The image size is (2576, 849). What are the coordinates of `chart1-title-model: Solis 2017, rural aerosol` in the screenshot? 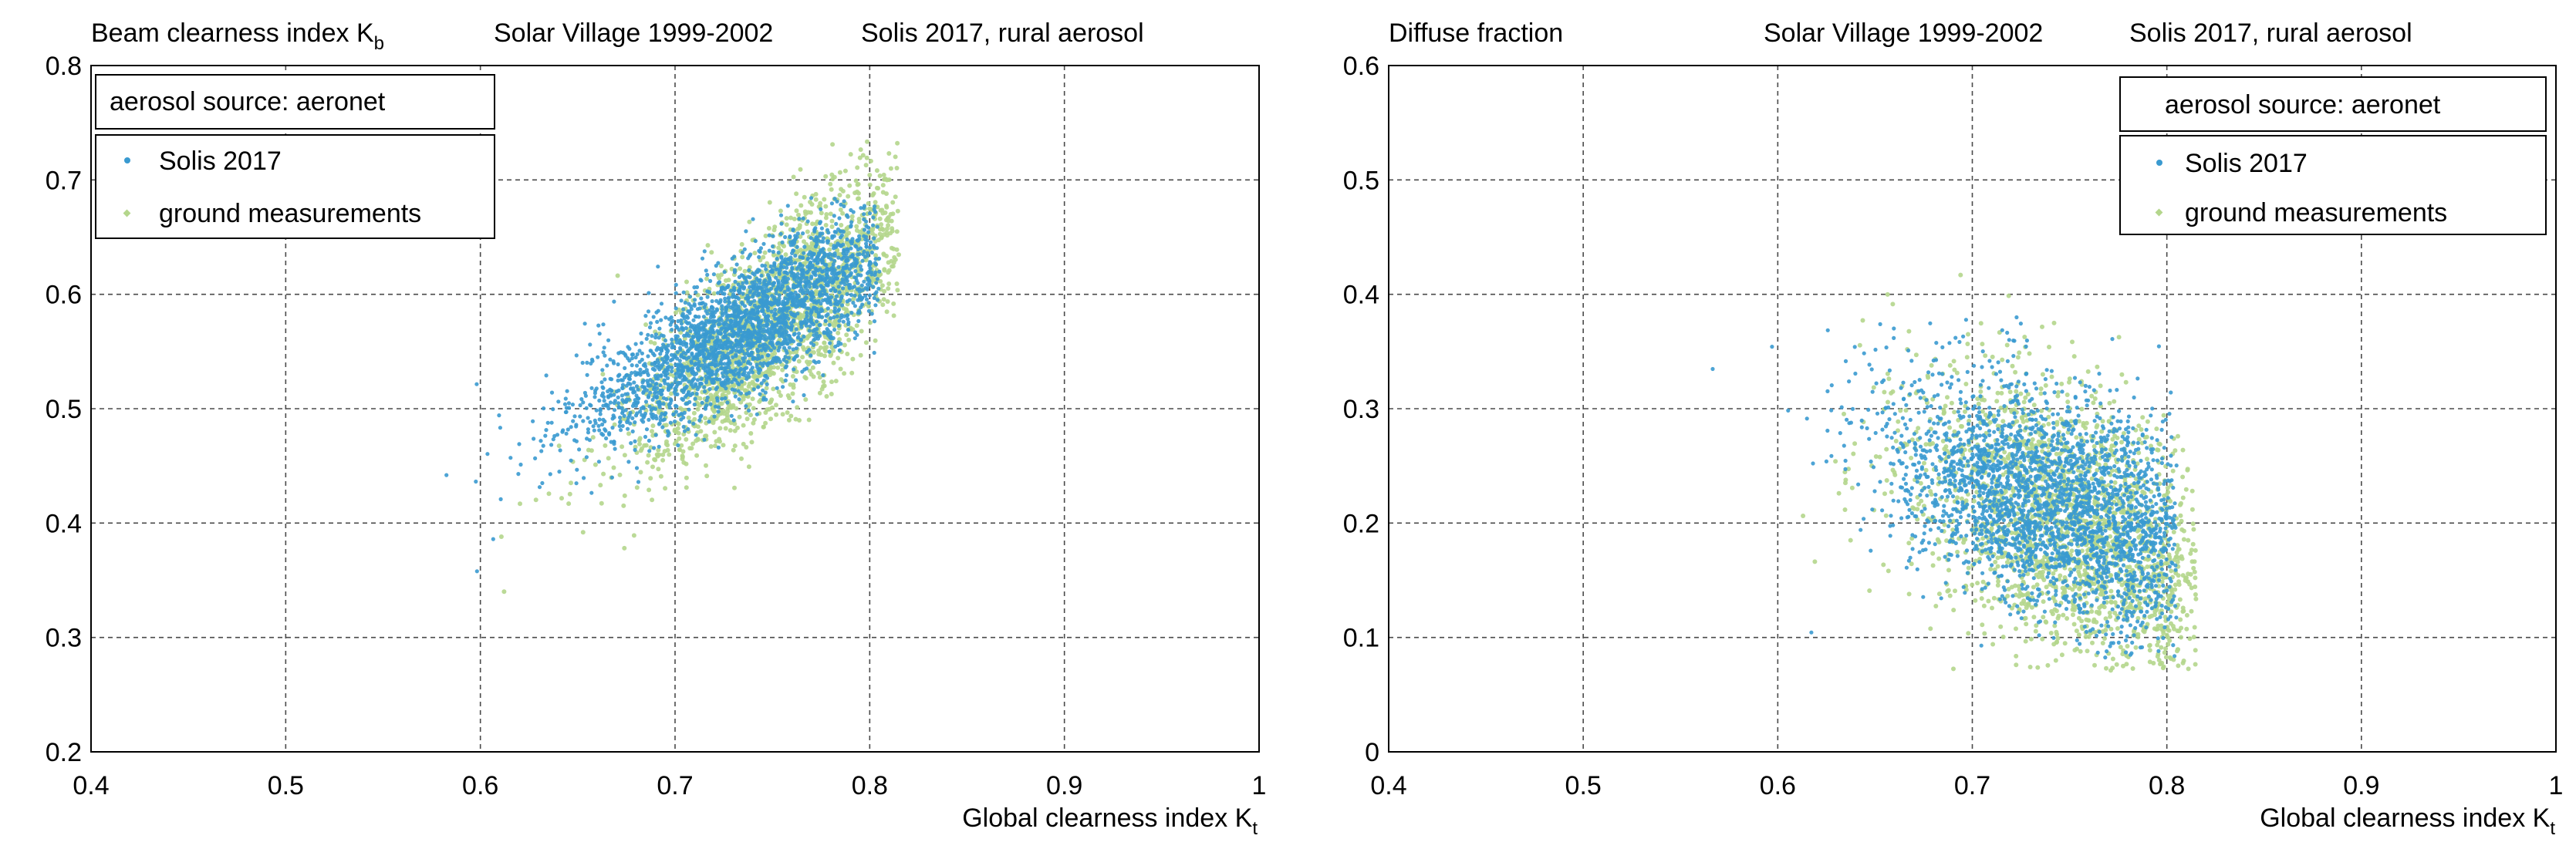 It's located at (1002, 33).